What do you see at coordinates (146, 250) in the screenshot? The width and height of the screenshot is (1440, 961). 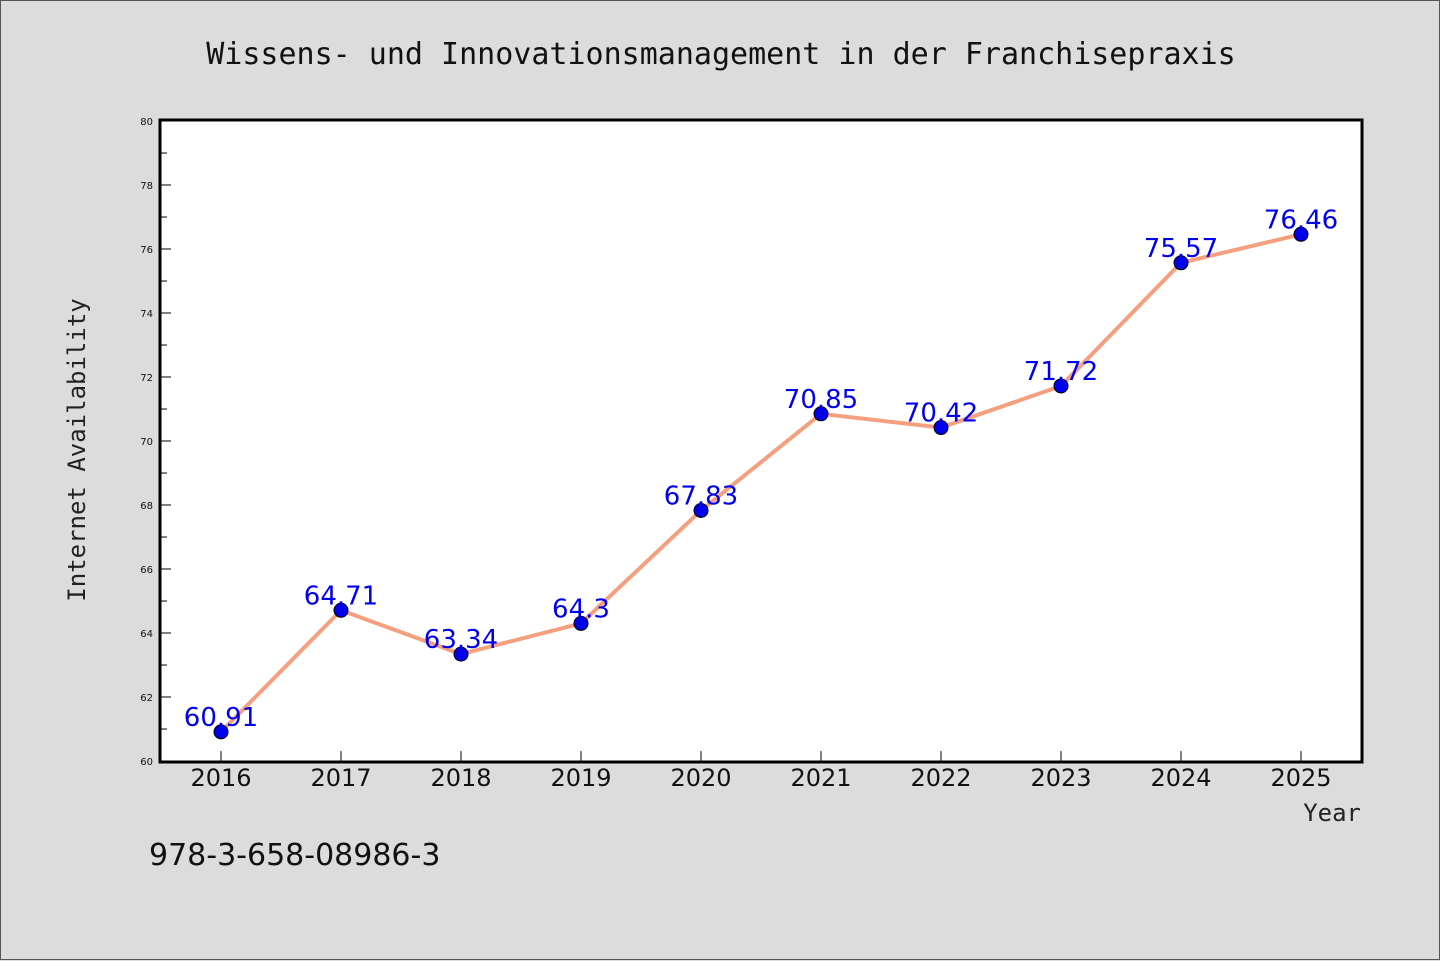 I see `y-tick-label: 76` at bounding box center [146, 250].